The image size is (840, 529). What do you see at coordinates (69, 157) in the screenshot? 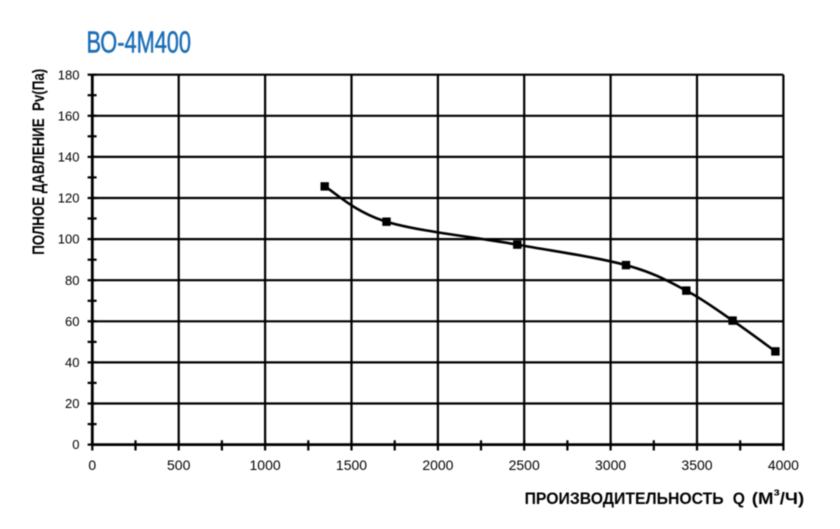
I see `svg-text: 140` at bounding box center [69, 157].